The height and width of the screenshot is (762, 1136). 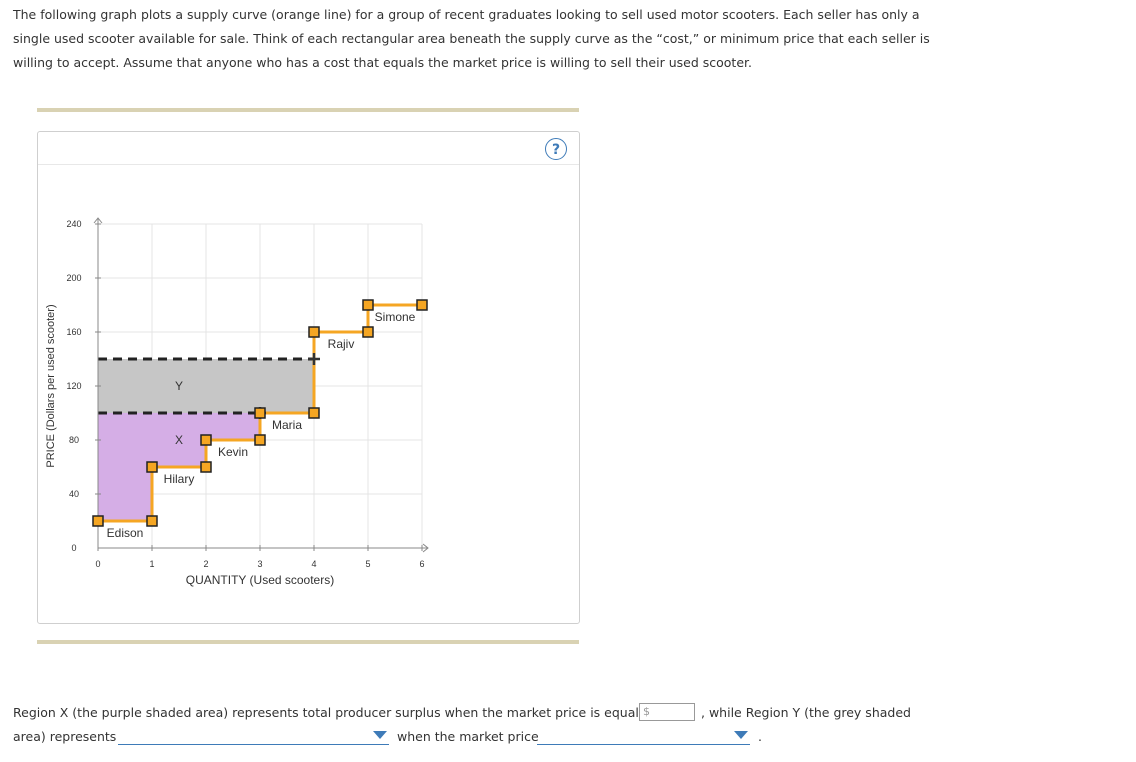 I want to click on question-part3: area) represents, so click(x=65, y=736).